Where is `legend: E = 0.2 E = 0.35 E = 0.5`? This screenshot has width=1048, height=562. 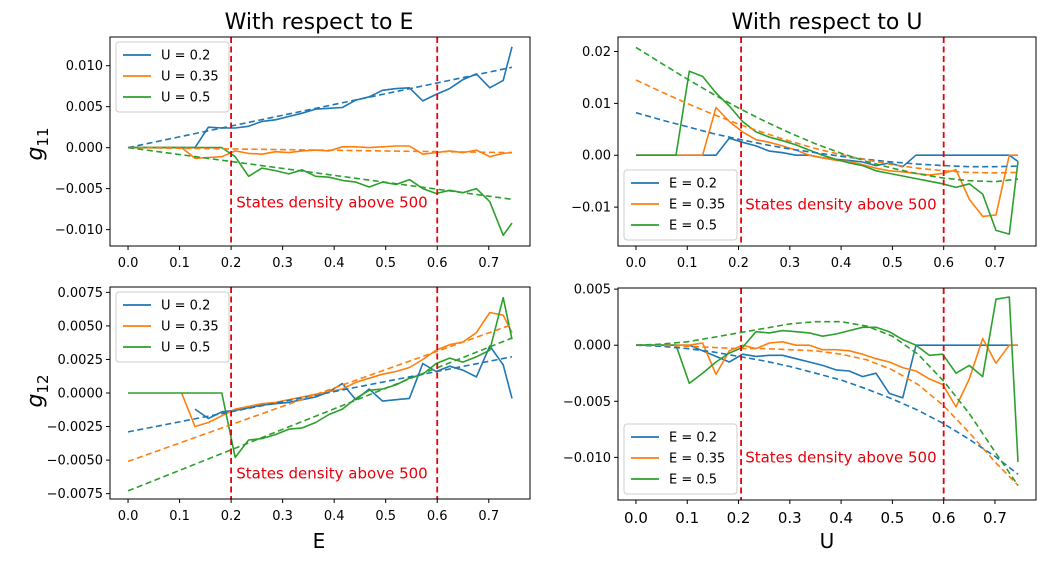
legend: E = 0.2 E = 0.35 E = 0.5 is located at coordinates (680, 205).